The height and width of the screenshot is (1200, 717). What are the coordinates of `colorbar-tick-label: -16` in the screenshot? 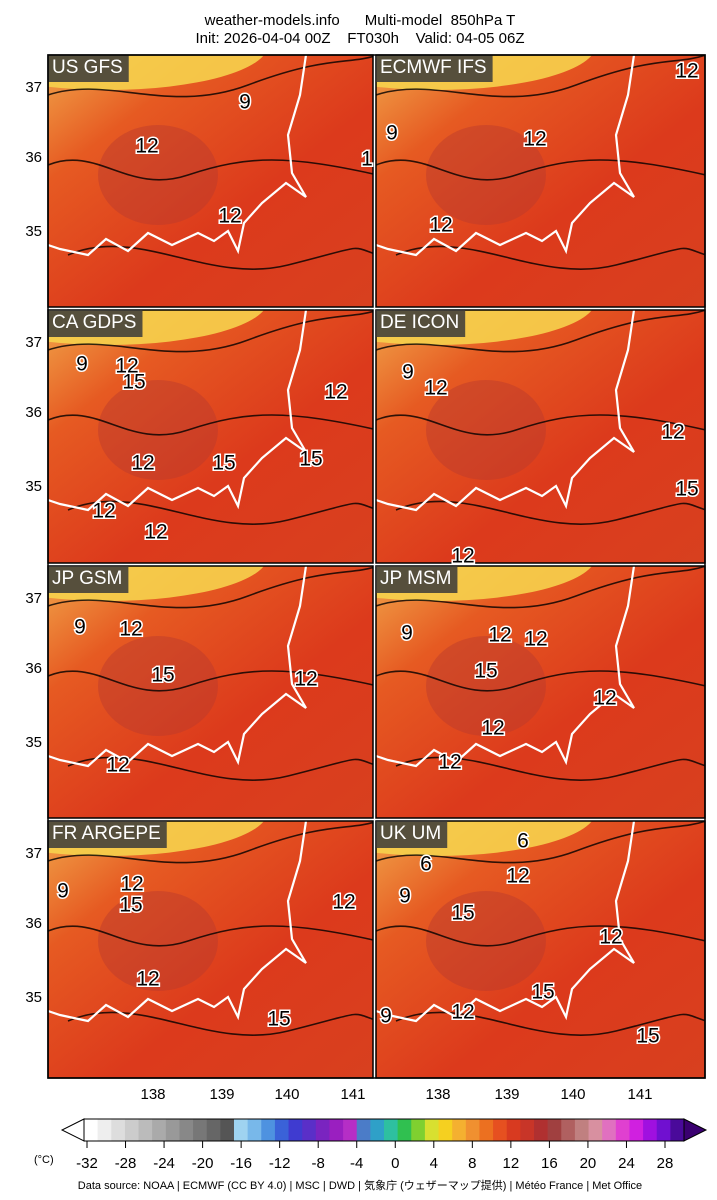 It's located at (241, 1163).